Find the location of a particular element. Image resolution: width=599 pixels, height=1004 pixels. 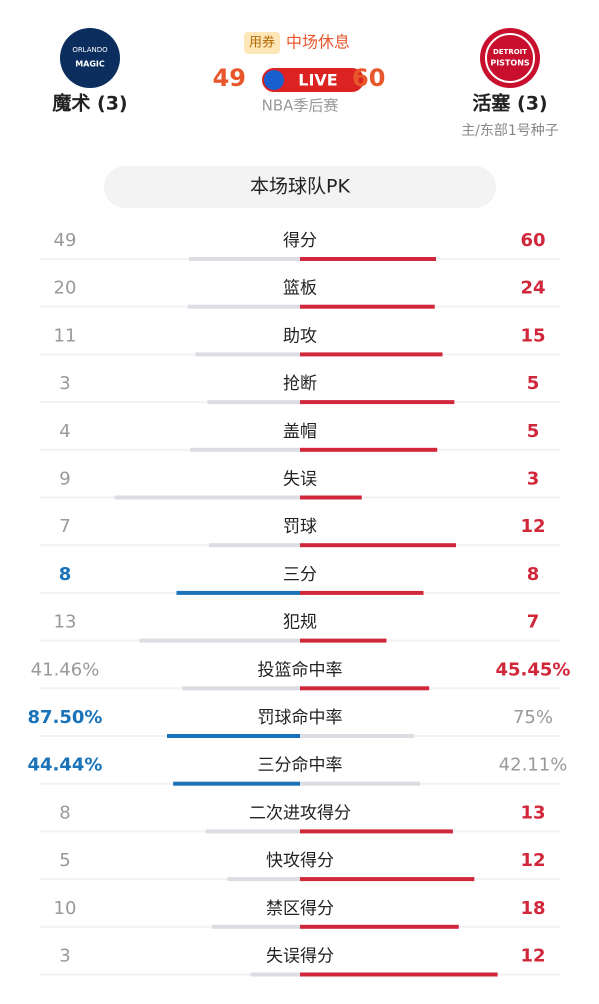

home-value: 9 is located at coordinates (64, 479).